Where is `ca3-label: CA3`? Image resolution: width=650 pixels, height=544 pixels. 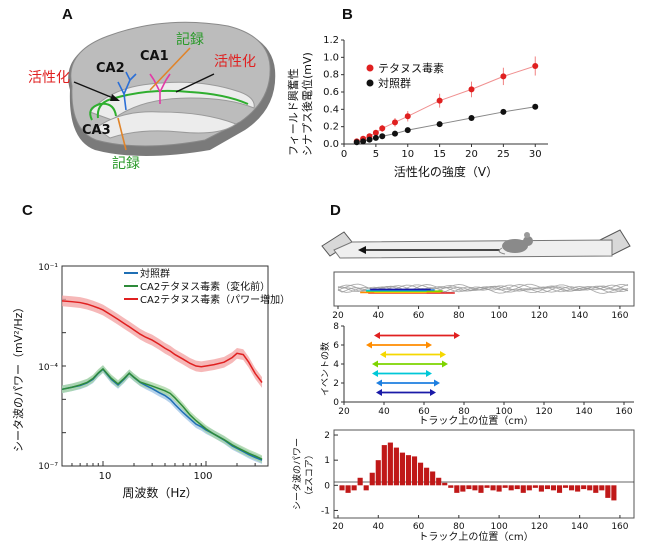
ca3-label: CA3 is located at coordinates (96, 130).